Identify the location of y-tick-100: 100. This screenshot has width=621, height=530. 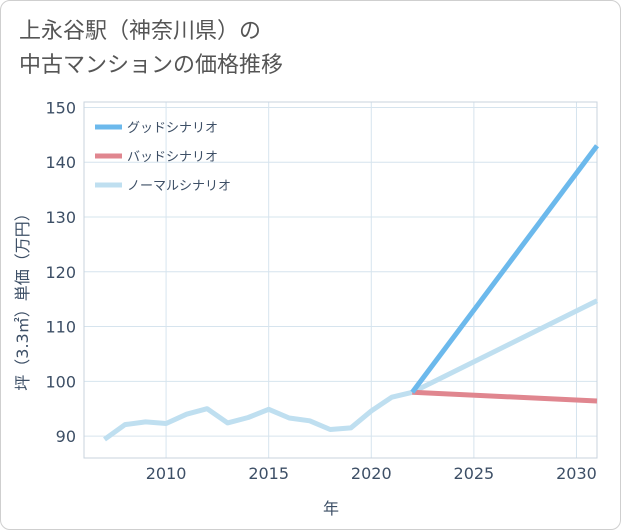
(60, 381).